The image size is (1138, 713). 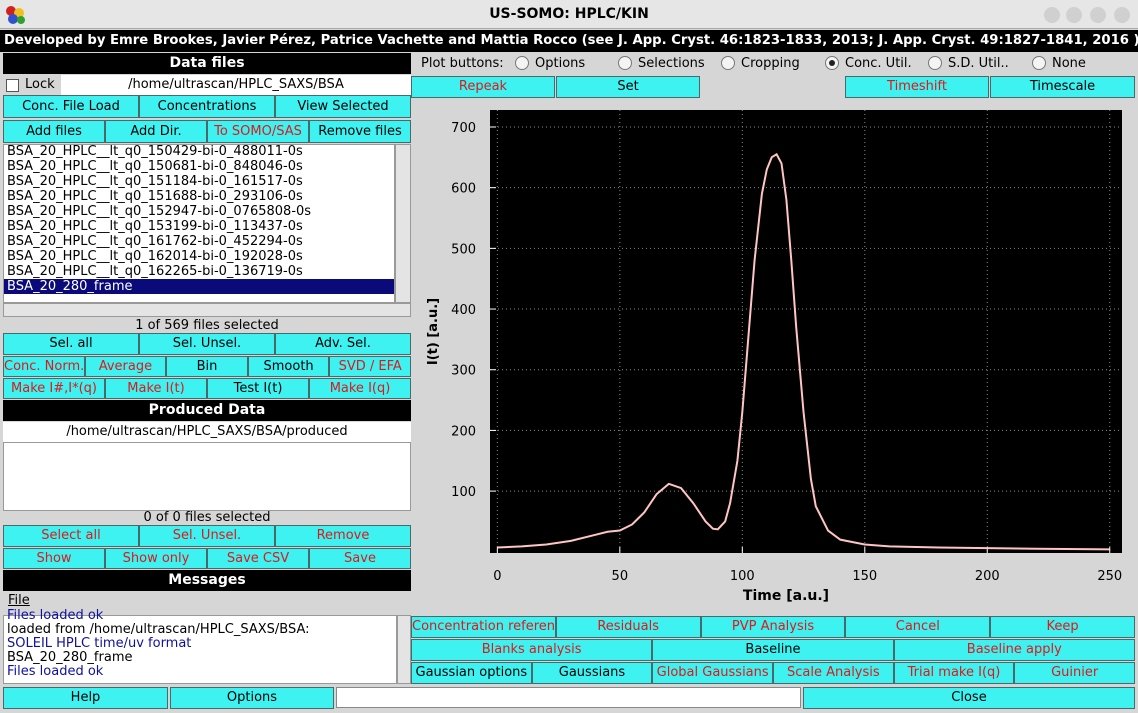 I want to click on button: Baseline apply, so click(x=1014, y=650).